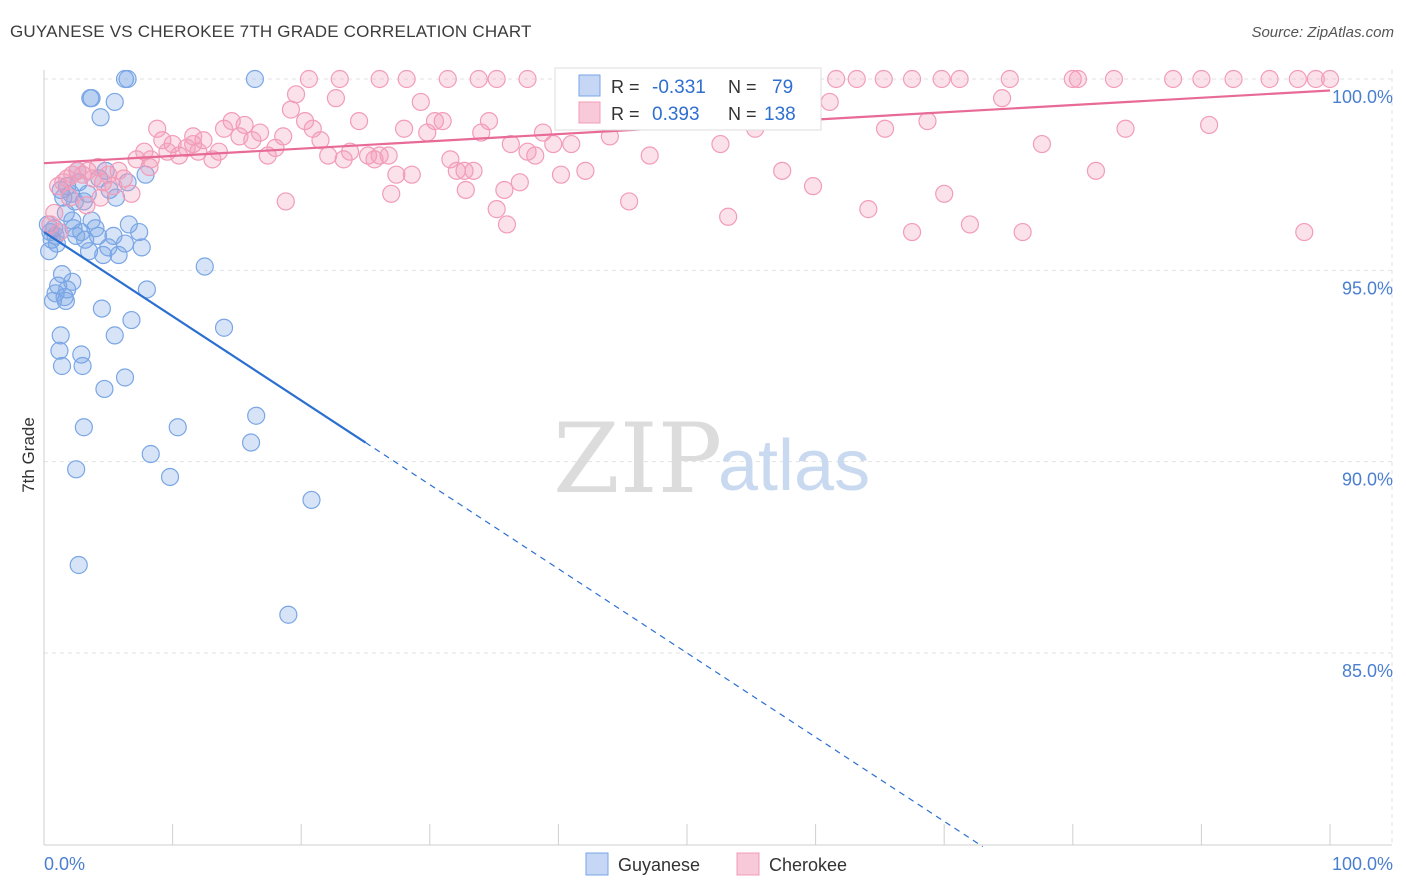 The width and height of the screenshot is (1406, 892). What do you see at coordinates (688, 99) in the screenshot?
I see `stats-legend: R = -0.331 N = 79 R = 0.393 N = 138` at bounding box center [688, 99].